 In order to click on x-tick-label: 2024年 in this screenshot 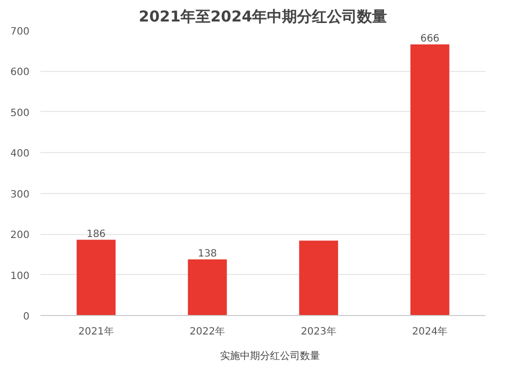, I will do `click(430, 332)`.